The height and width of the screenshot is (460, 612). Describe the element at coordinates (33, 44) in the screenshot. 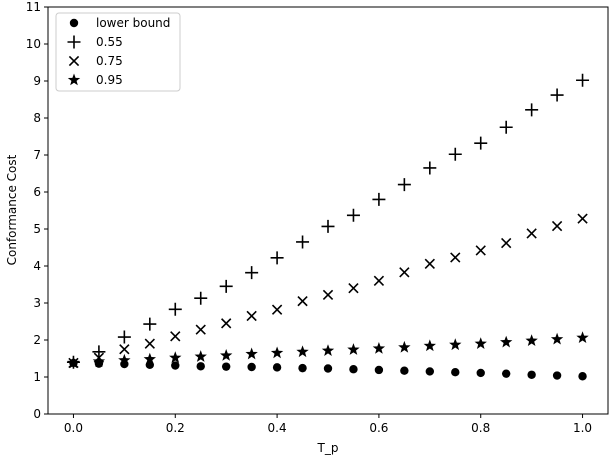

I see `y-tick-label: 10` at that location.